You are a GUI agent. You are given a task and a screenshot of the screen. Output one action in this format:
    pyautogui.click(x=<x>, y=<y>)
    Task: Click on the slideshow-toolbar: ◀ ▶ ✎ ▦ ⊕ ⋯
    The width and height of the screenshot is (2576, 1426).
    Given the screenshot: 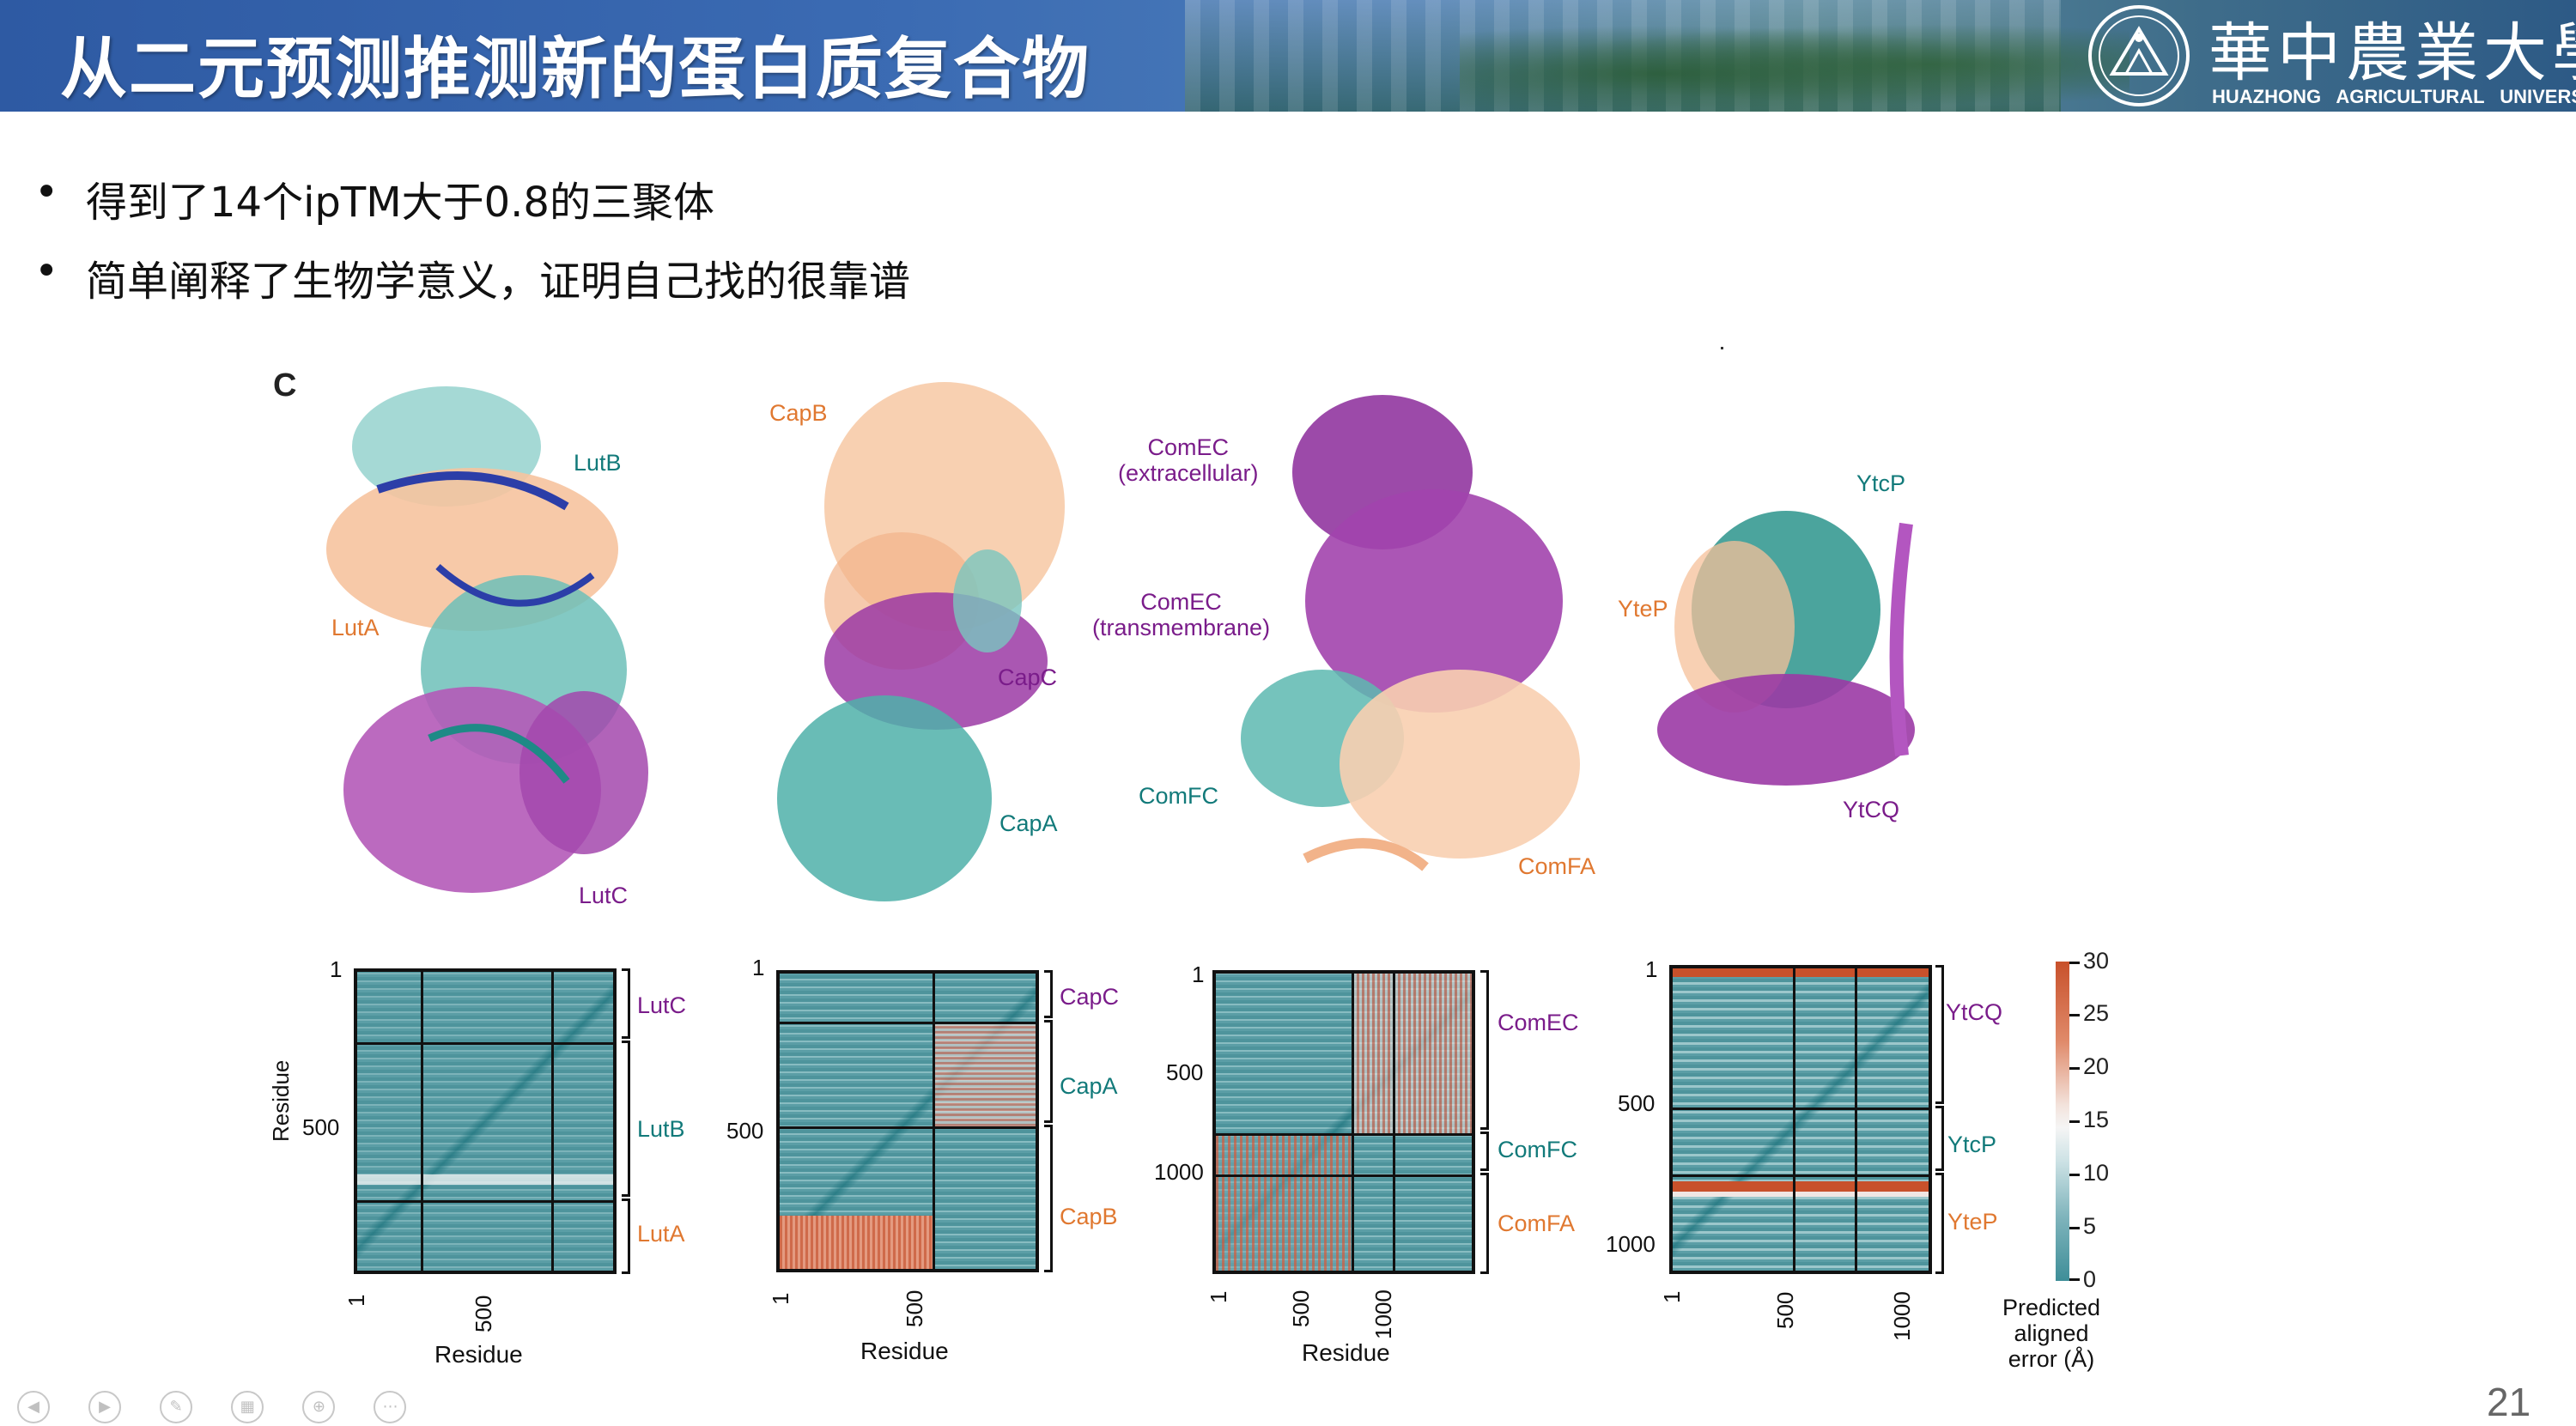 What is the action you would take?
    pyautogui.click(x=229, y=1407)
    